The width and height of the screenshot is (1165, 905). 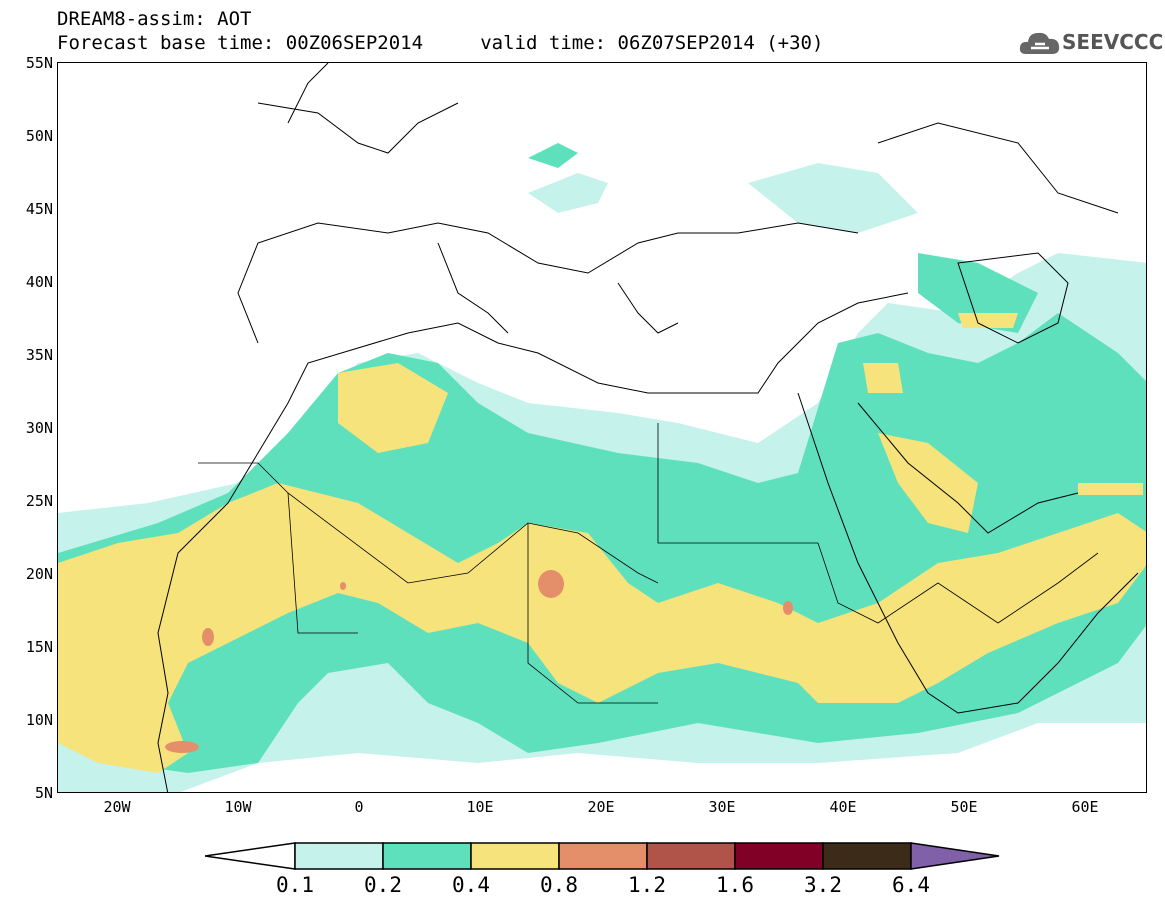 What do you see at coordinates (1039, 43) in the screenshot?
I see `cloud-logo-icon` at bounding box center [1039, 43].